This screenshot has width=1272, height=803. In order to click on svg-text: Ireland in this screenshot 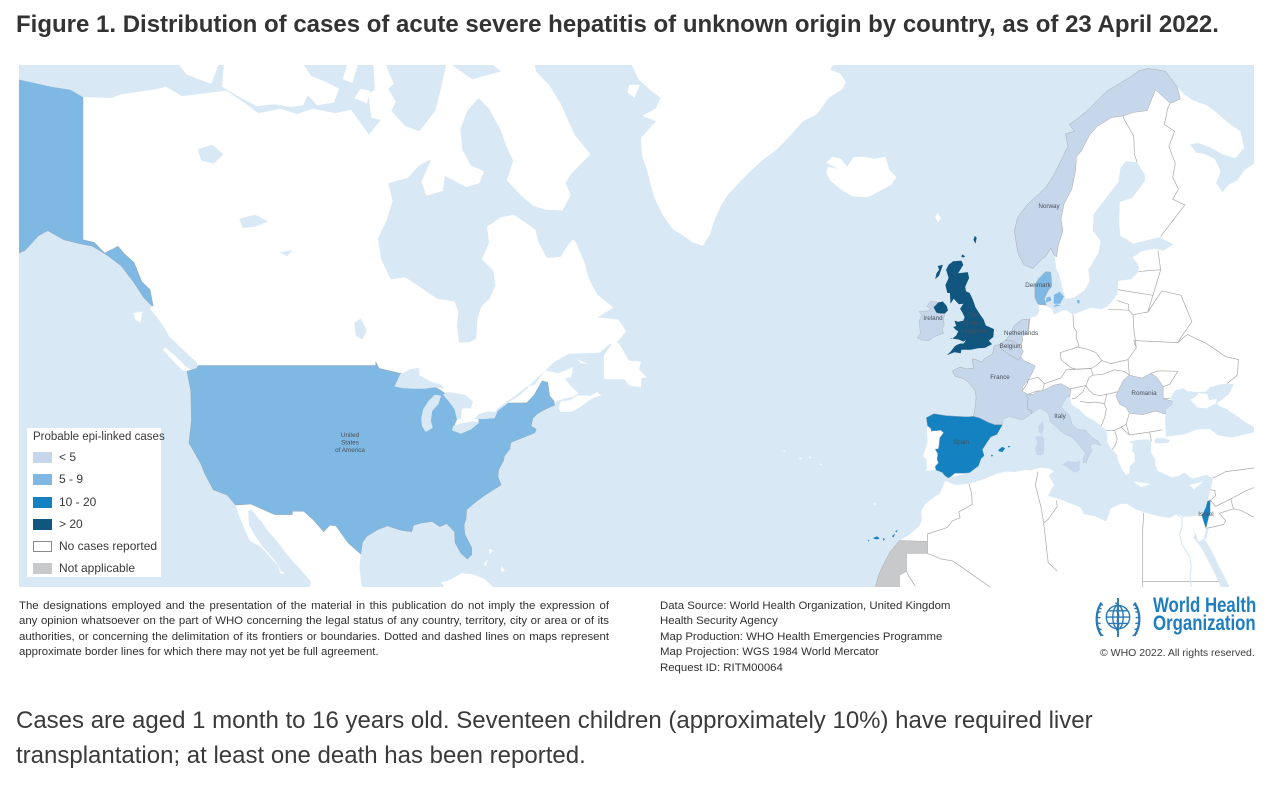, I will do `click(933, 318)`.